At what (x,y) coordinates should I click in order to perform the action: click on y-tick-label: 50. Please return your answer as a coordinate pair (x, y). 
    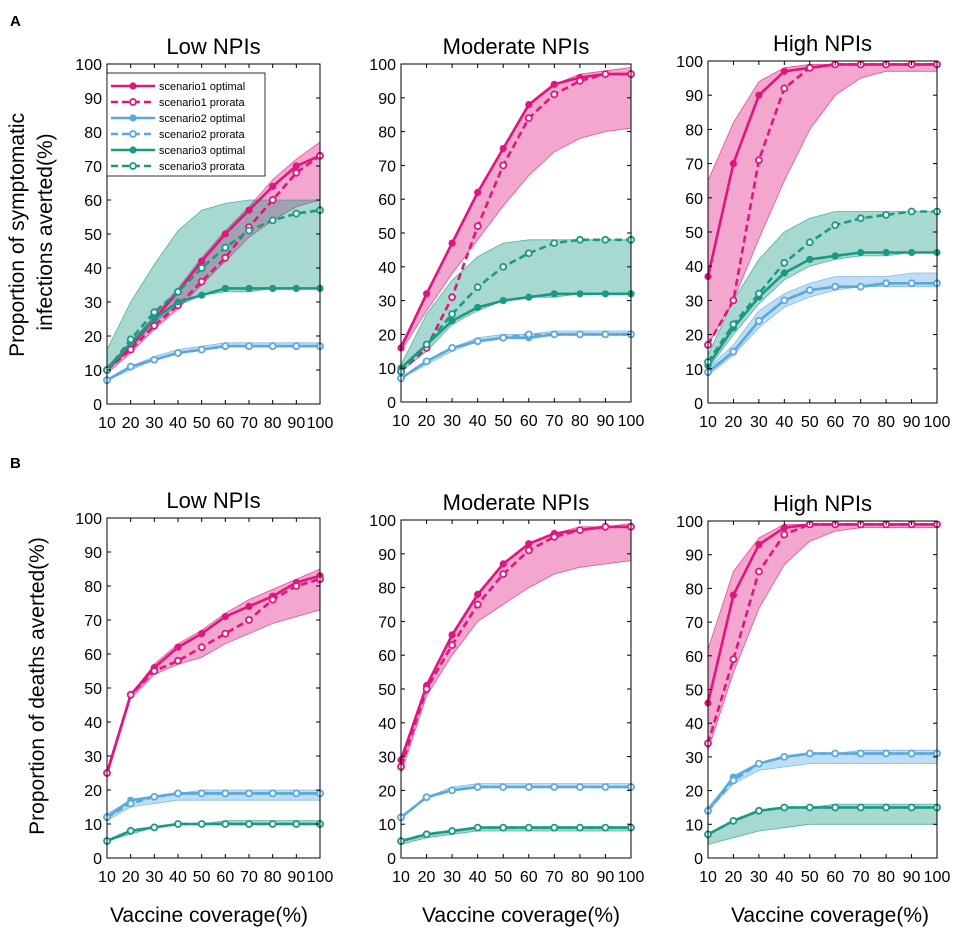
    Looking at the image, I should click on (387, 234).